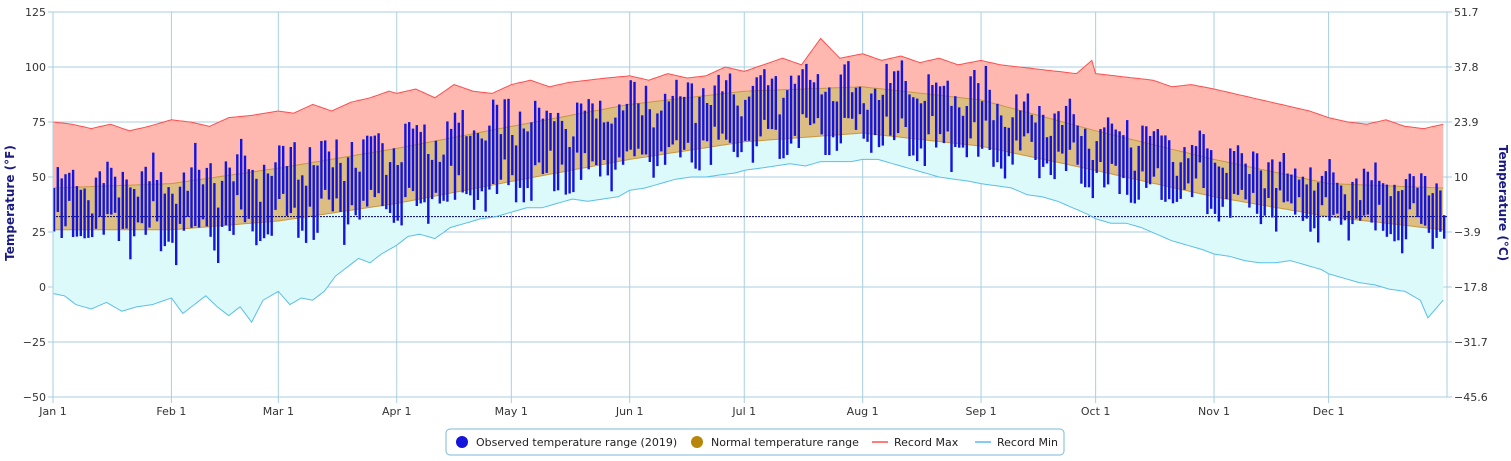  I want to click on legend-normal-marker, so click(697, 442).